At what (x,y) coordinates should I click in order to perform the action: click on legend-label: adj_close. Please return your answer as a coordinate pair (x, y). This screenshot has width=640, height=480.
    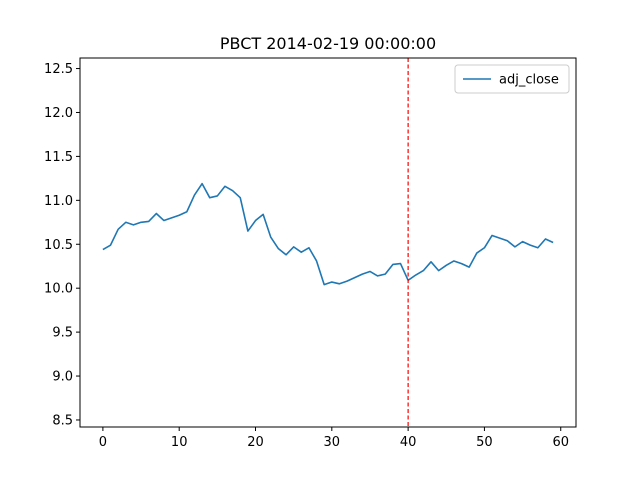
    Looking at the image, I should click on (529, 80).